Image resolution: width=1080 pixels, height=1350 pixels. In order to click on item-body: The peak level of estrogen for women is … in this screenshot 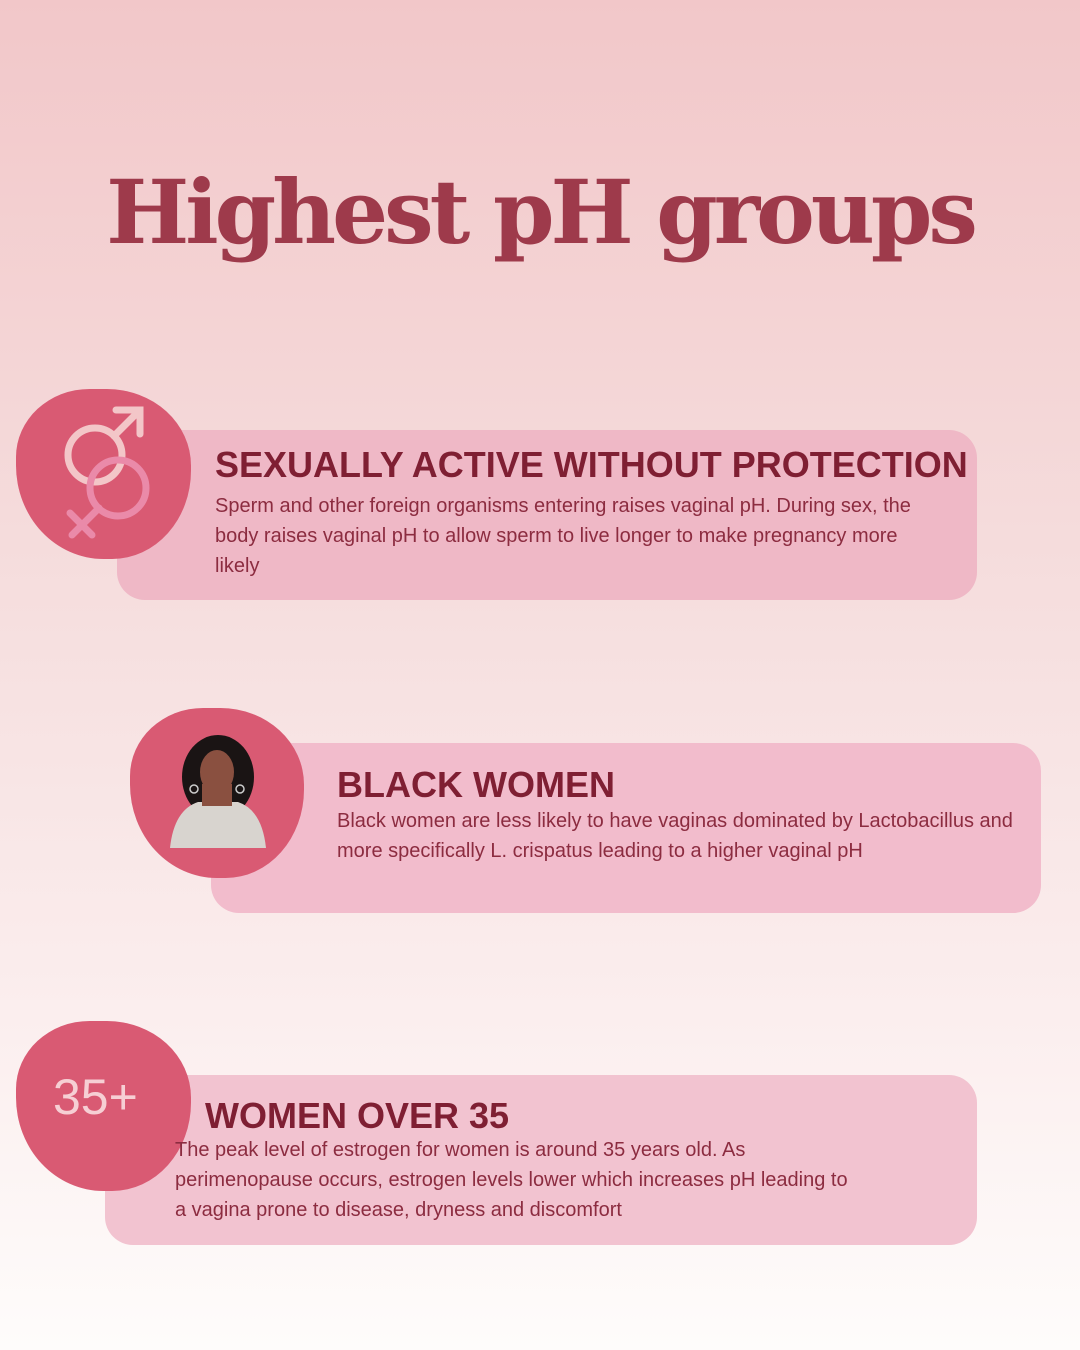, I will do `click(511, 1180)`.